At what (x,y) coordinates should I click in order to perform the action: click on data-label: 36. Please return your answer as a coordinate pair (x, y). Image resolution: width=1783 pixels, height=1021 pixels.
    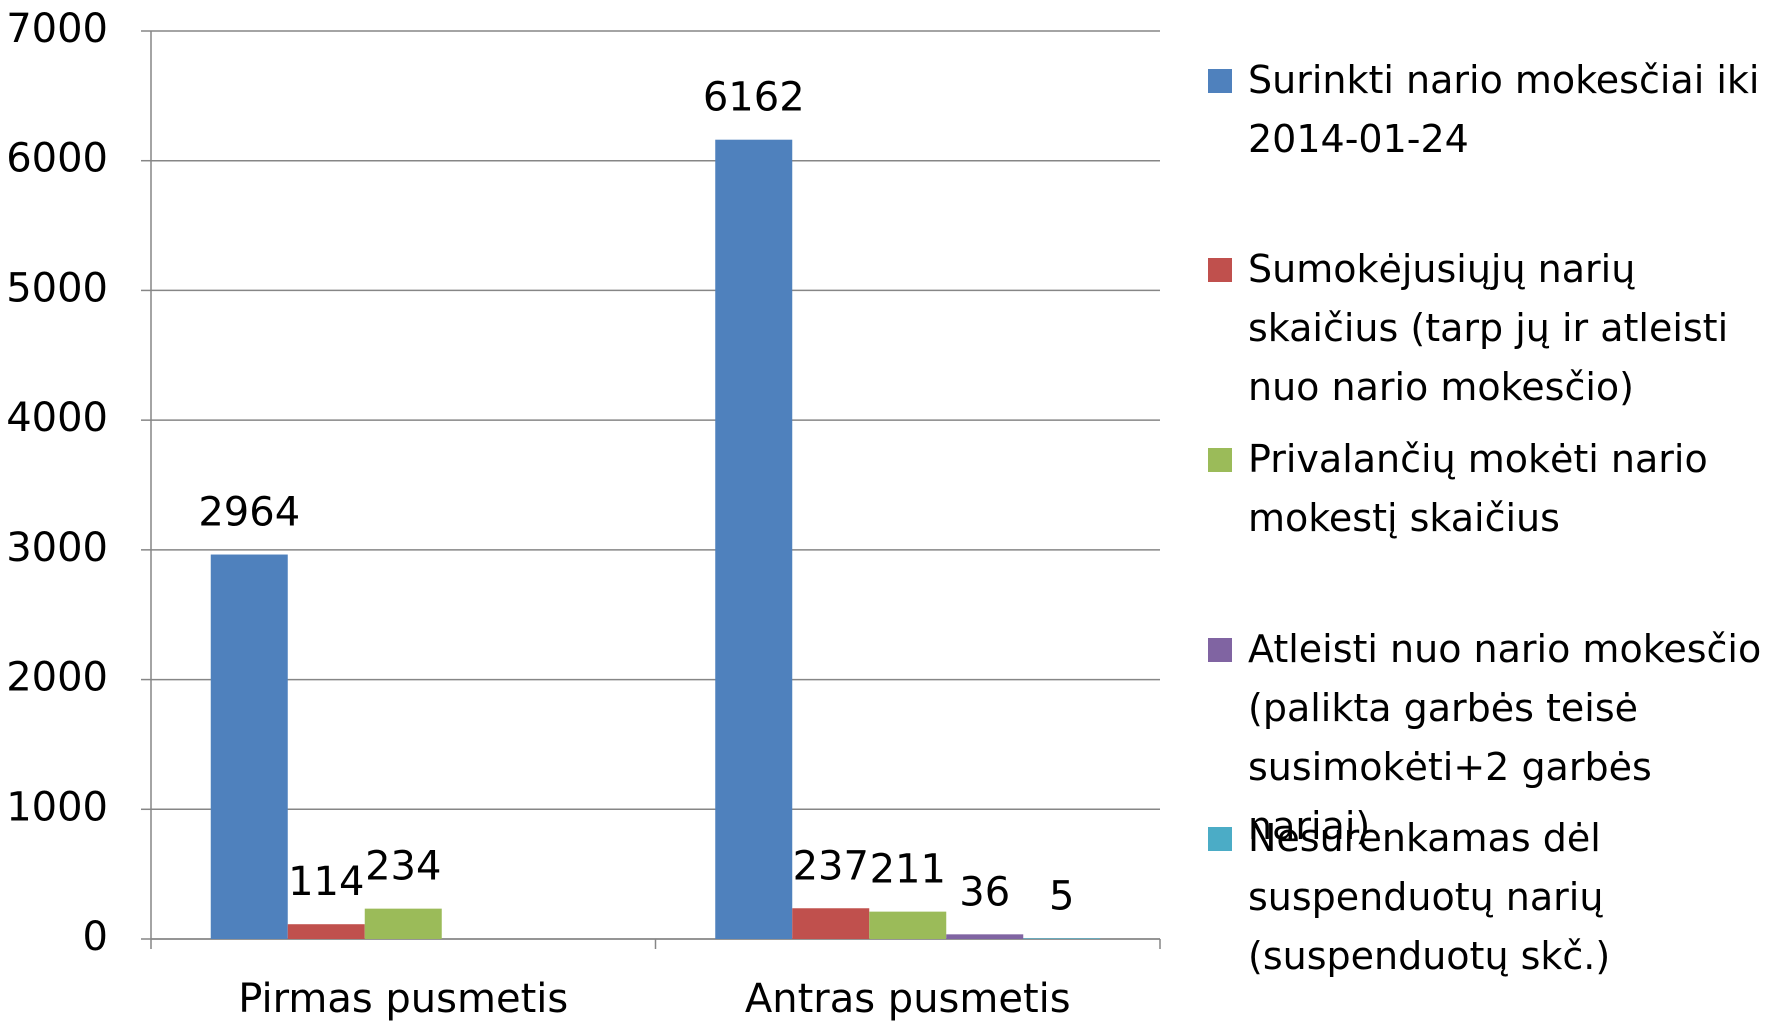
    Looking at the image, I should click on (984, 892).